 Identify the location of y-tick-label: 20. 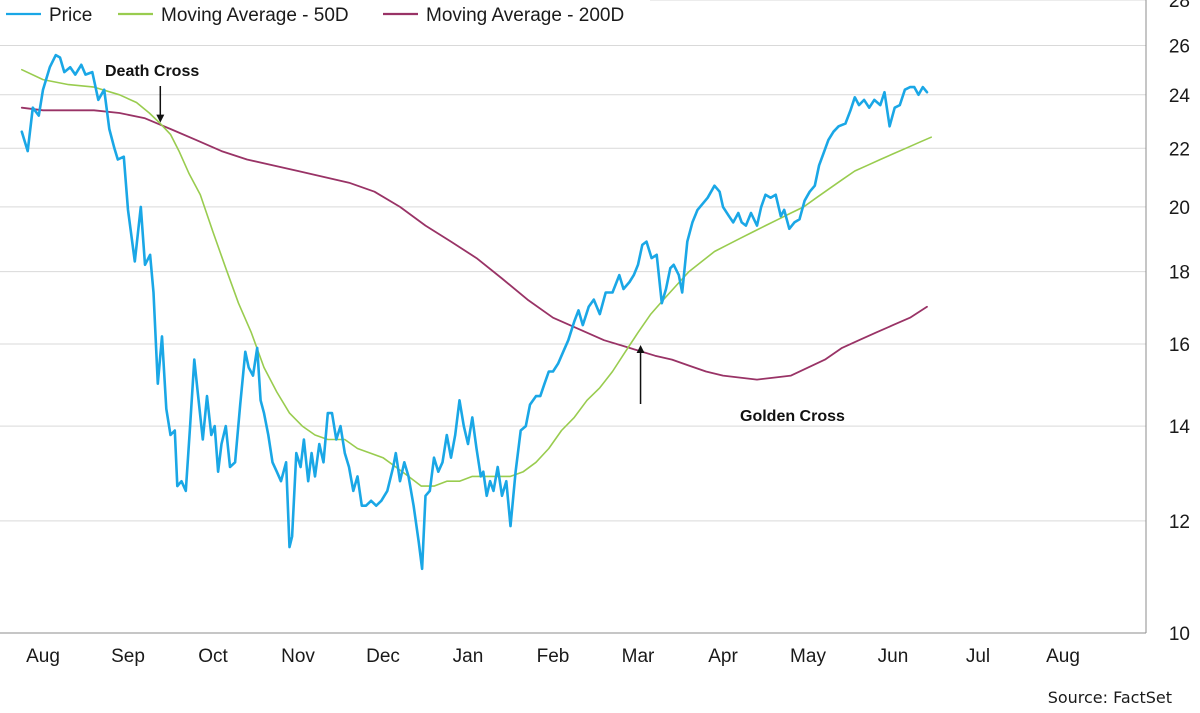
(1179, 208).